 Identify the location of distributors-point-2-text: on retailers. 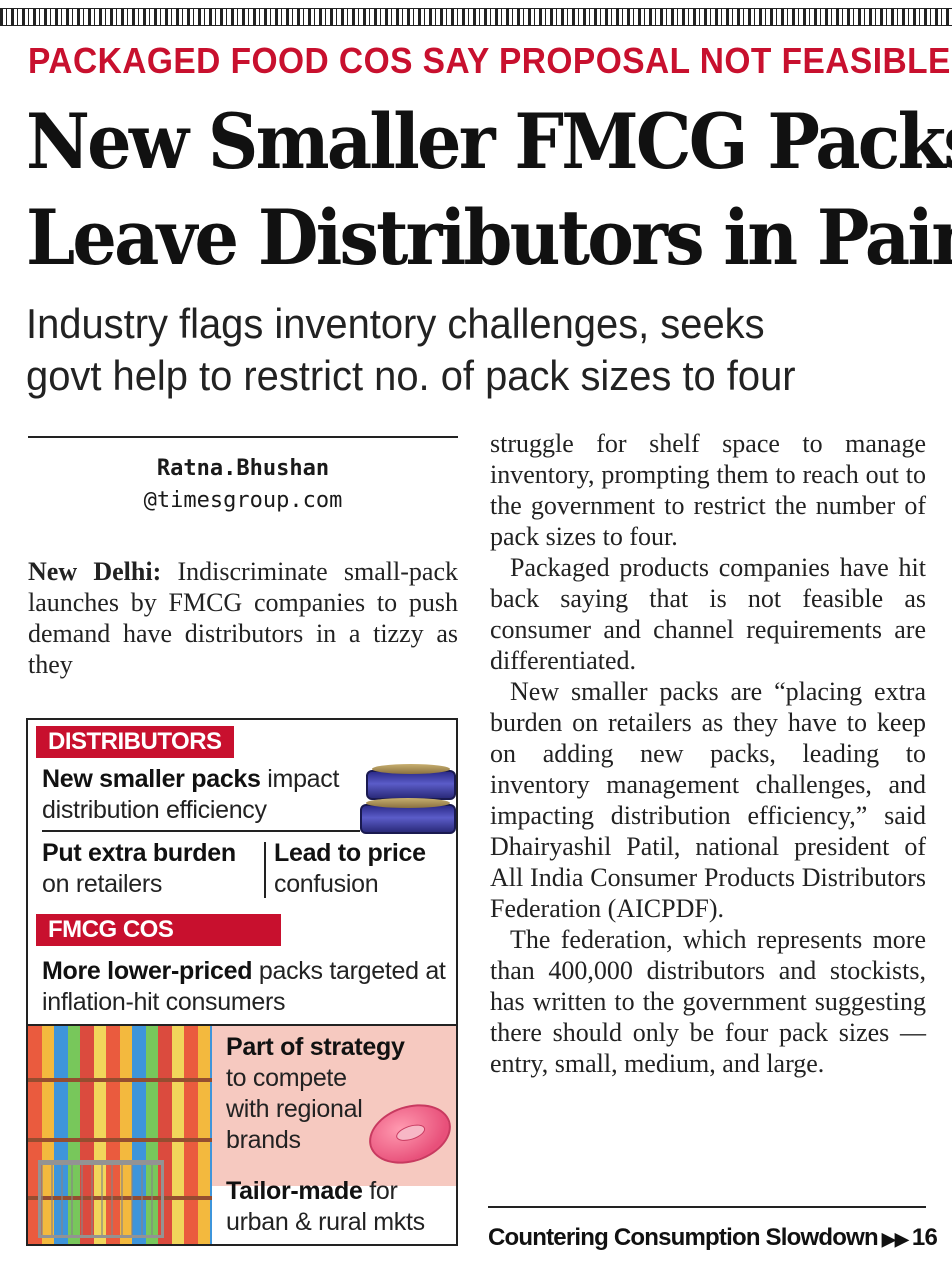
(102, 884).